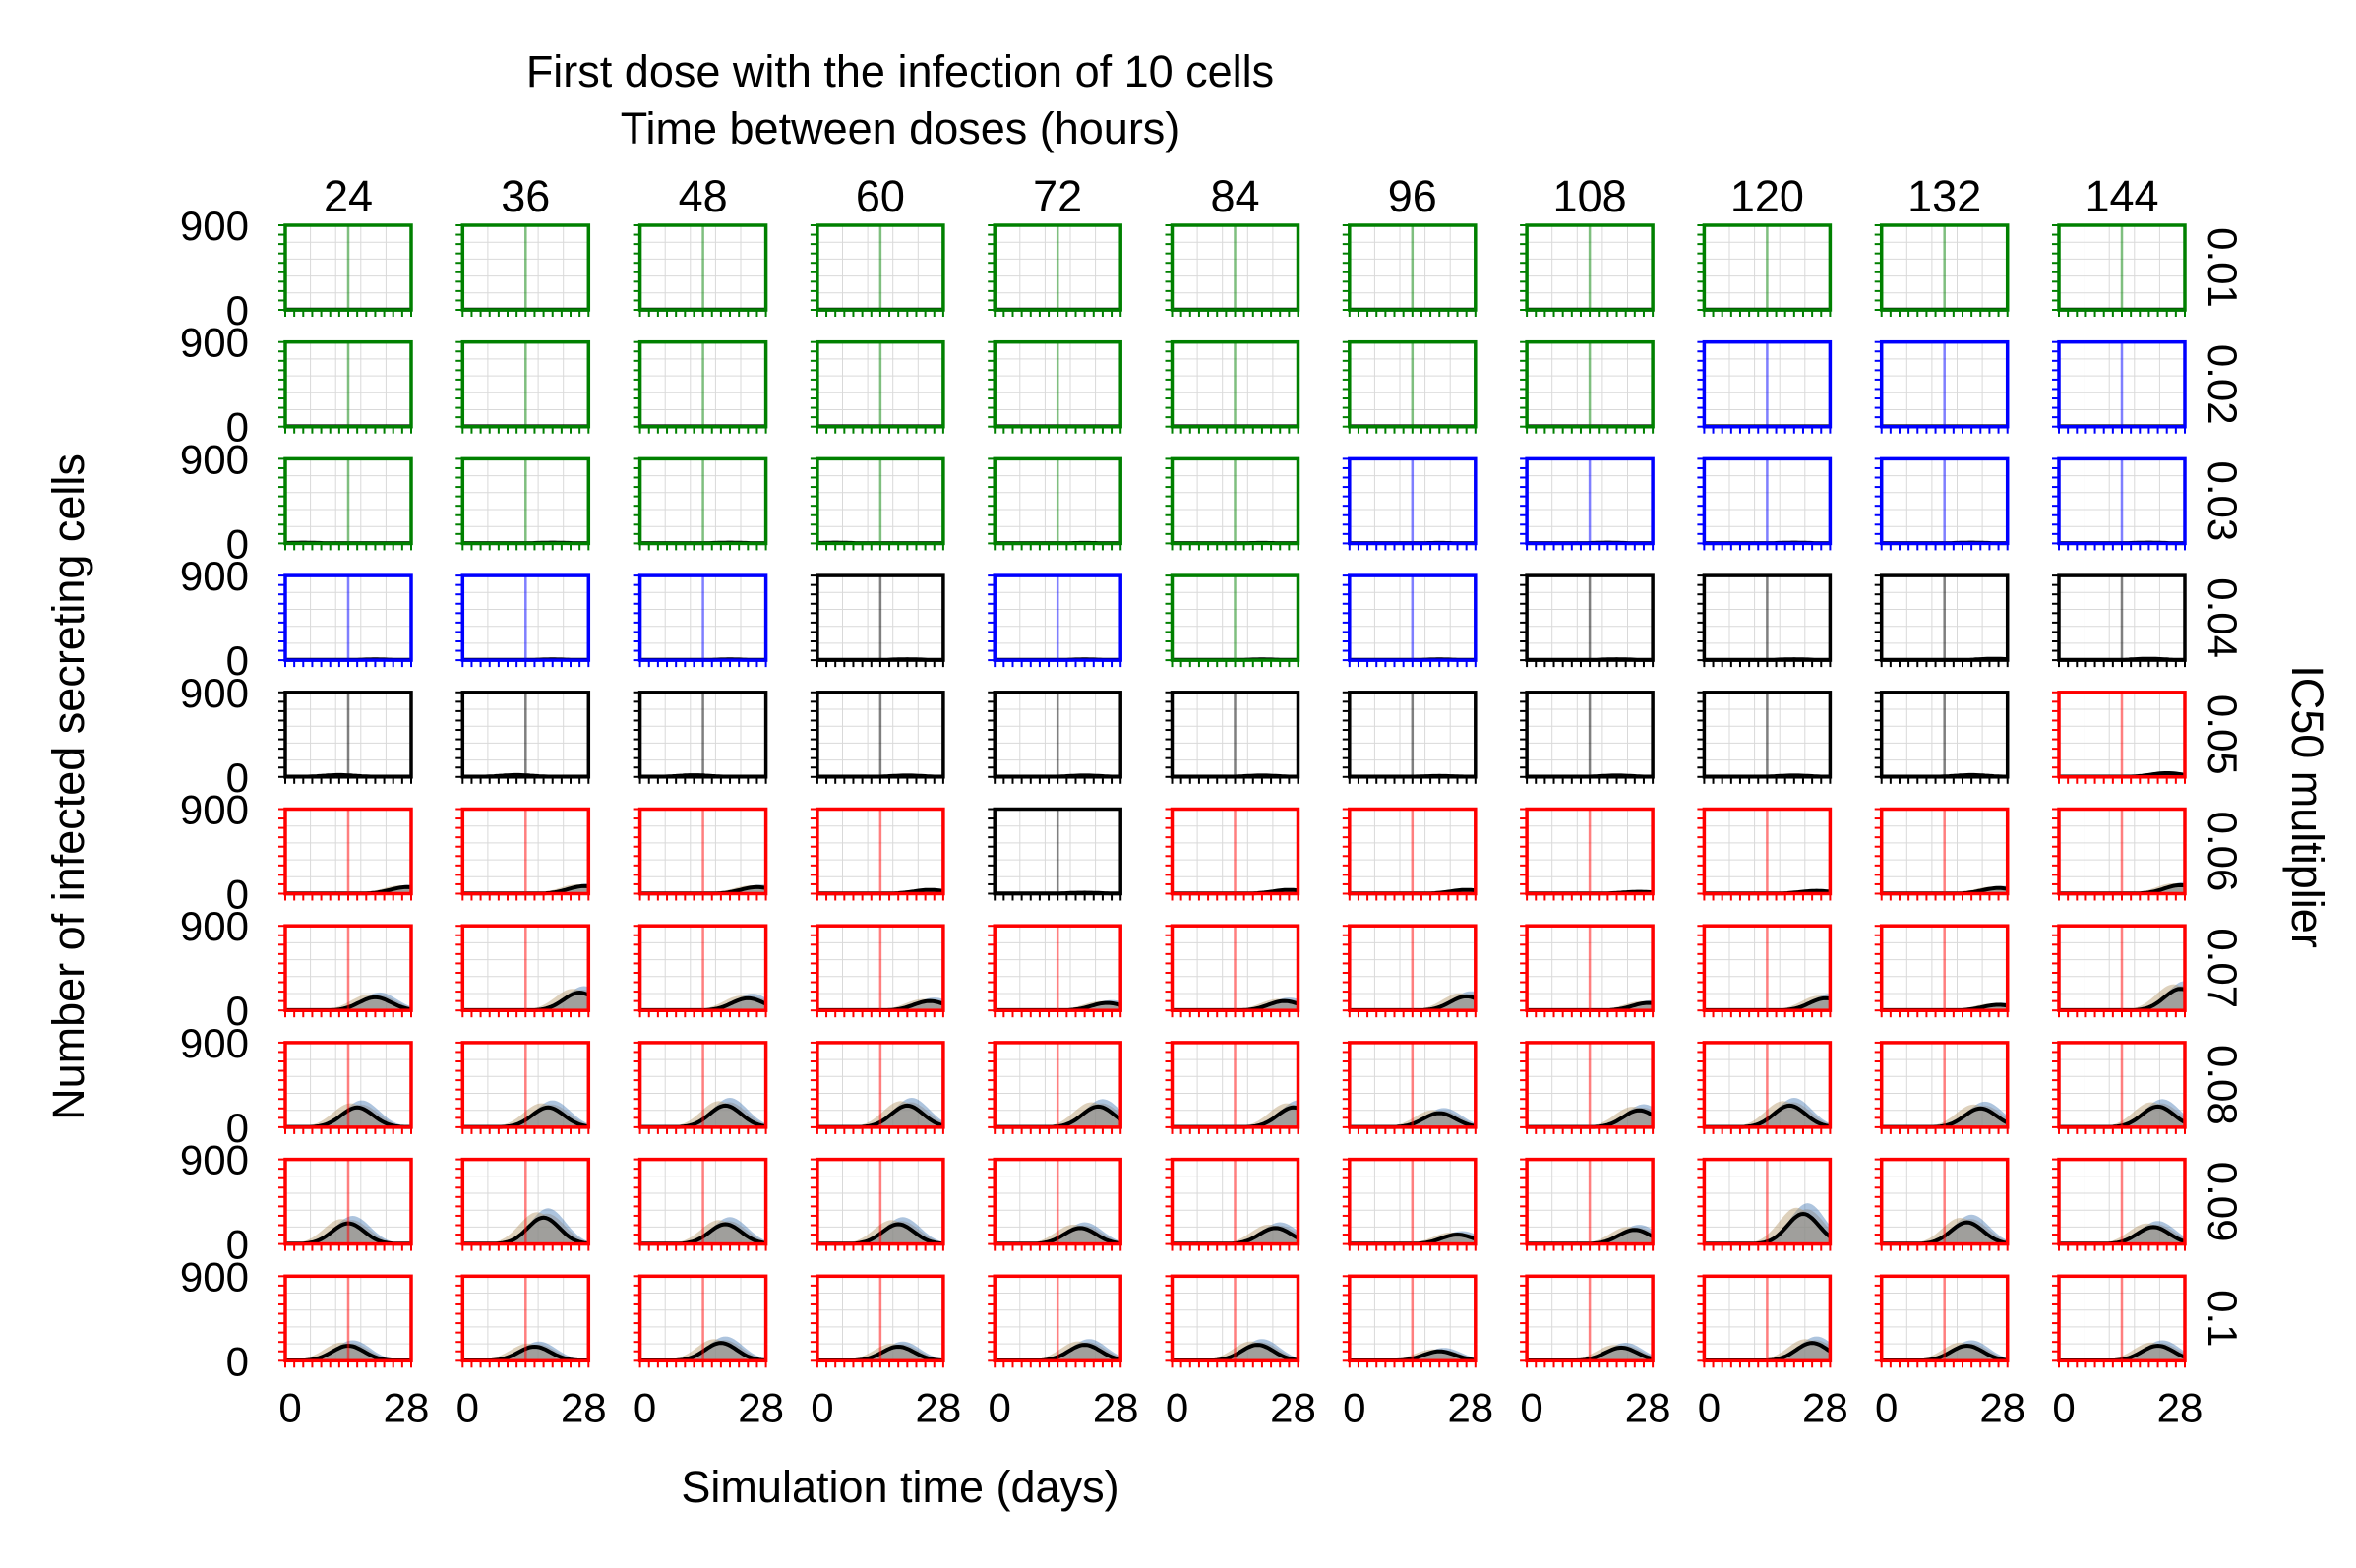 Image resolution: width=2356 pixels, height=1568 pixels. I want to click on row-label: 0.01, so click(2223, 267).